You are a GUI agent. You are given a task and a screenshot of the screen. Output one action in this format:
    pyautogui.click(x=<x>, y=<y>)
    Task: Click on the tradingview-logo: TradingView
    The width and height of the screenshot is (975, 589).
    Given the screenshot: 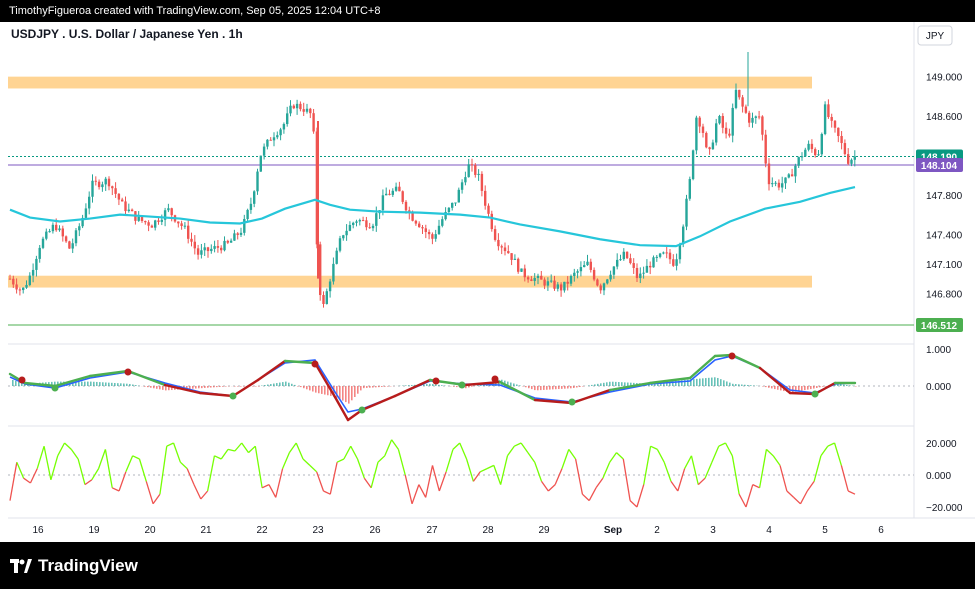 What is the action you would take?
    pyautogui.click(x=74, y=566)
    